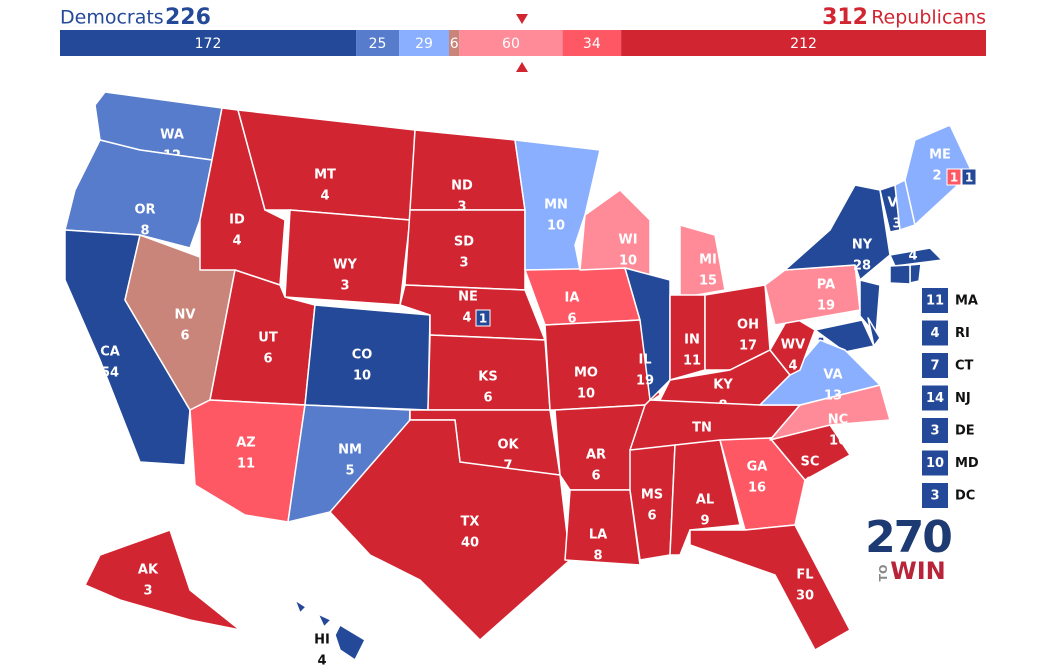  I want to click on state-abbr: NC, so click(838, 420).